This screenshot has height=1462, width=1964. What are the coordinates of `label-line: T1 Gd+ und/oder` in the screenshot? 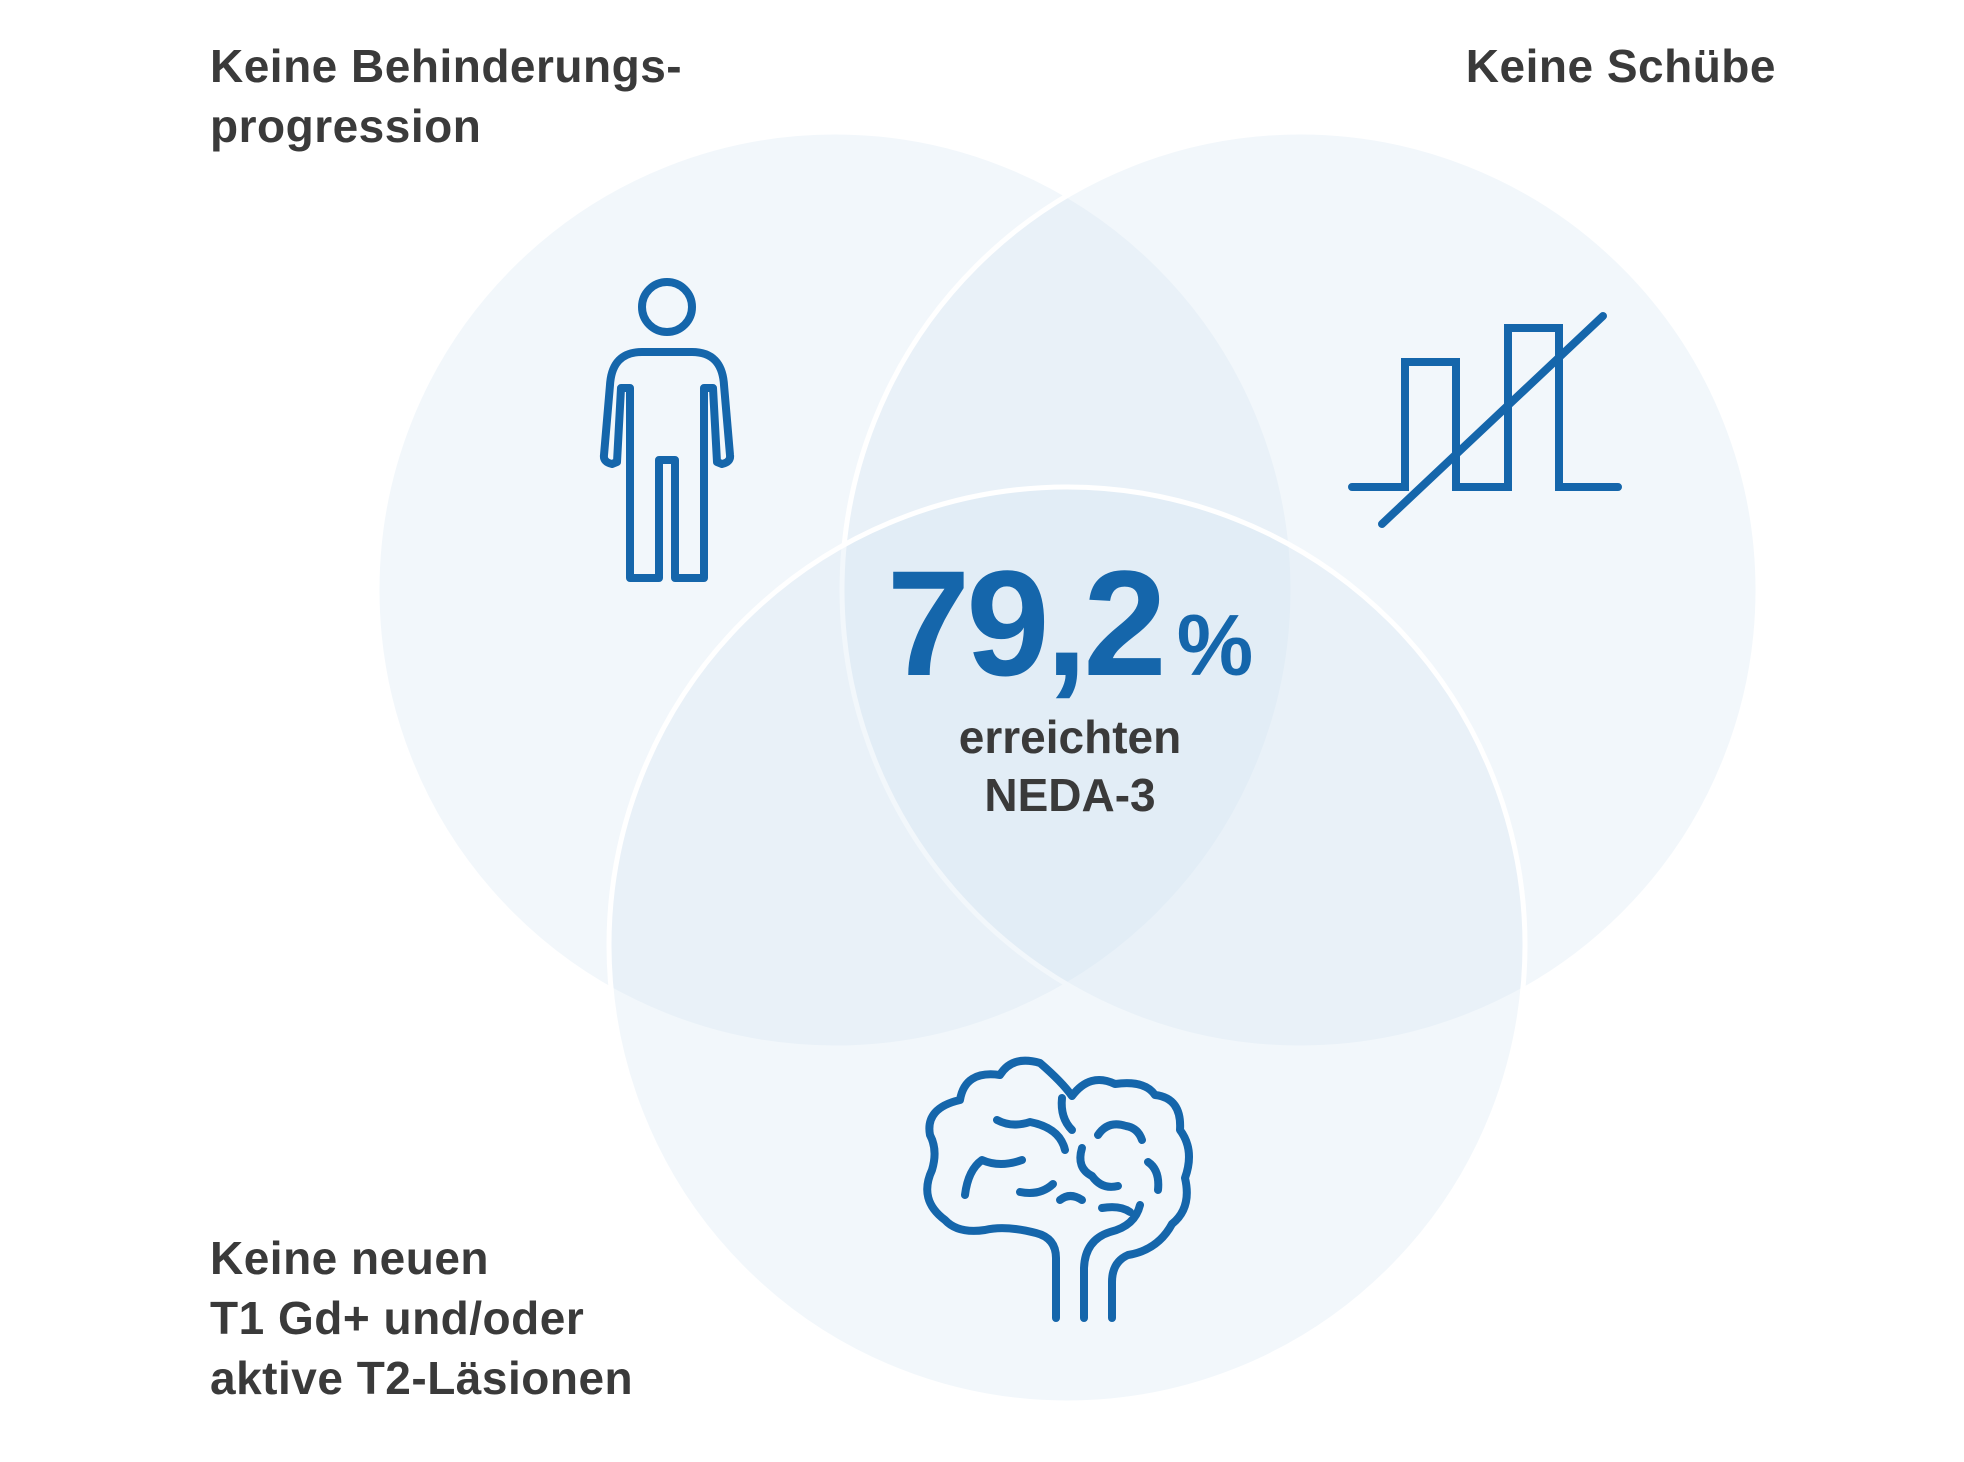 It's located at (397, 1318).